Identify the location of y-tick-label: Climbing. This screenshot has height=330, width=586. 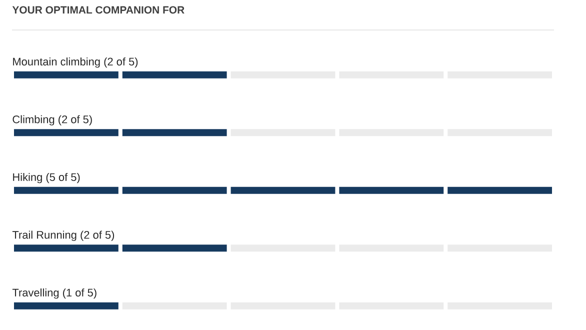
(33, 120).